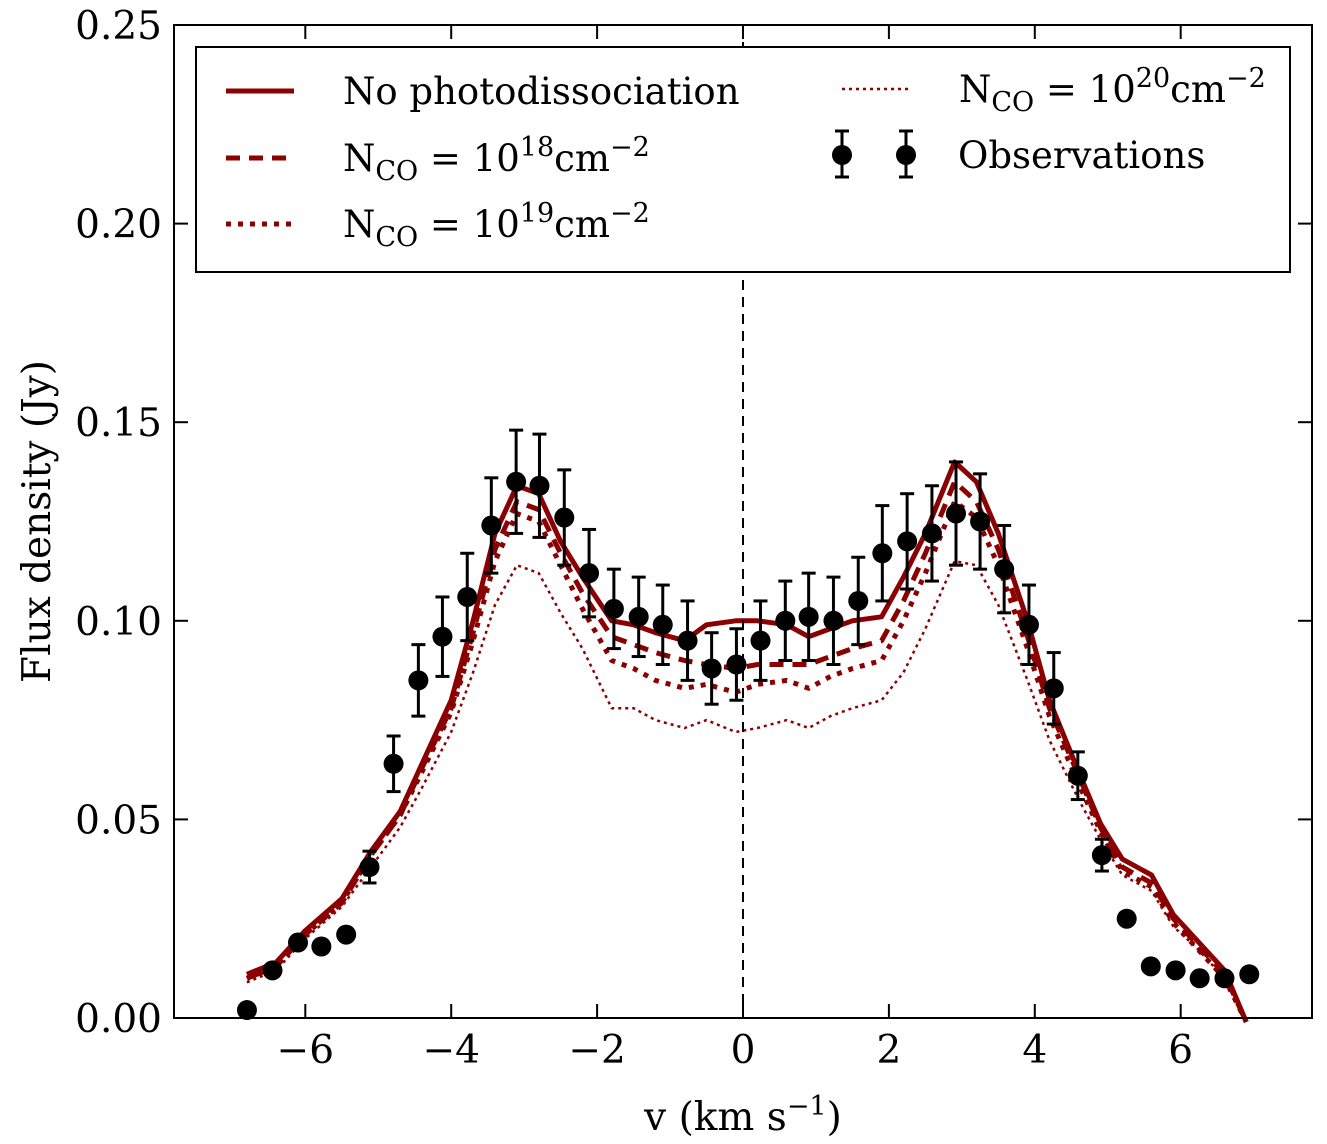  Describe the element at coordinates (306, 1050) in the screenshot. I see `x-tick-label: −6` at that location.